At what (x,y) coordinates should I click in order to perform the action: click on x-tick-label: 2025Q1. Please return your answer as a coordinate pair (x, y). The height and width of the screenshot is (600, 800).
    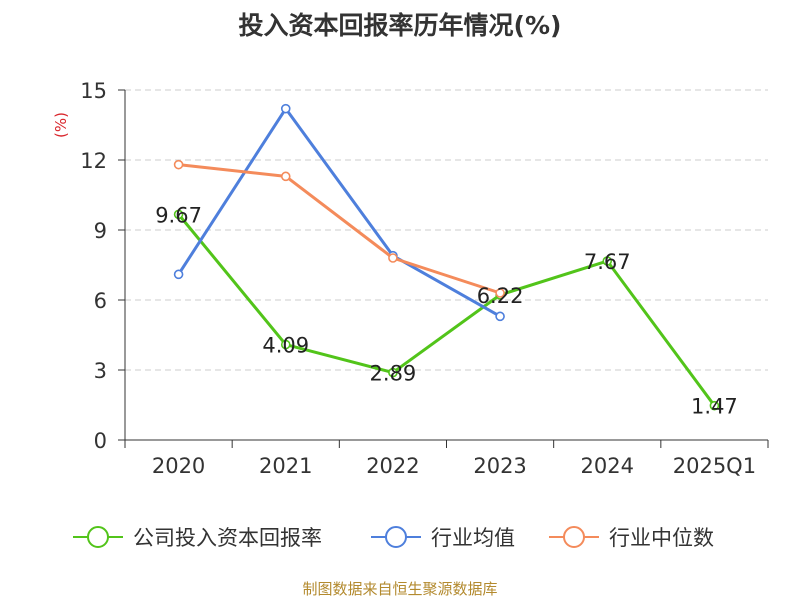
    Looking at the image, I should click on (714, 466).